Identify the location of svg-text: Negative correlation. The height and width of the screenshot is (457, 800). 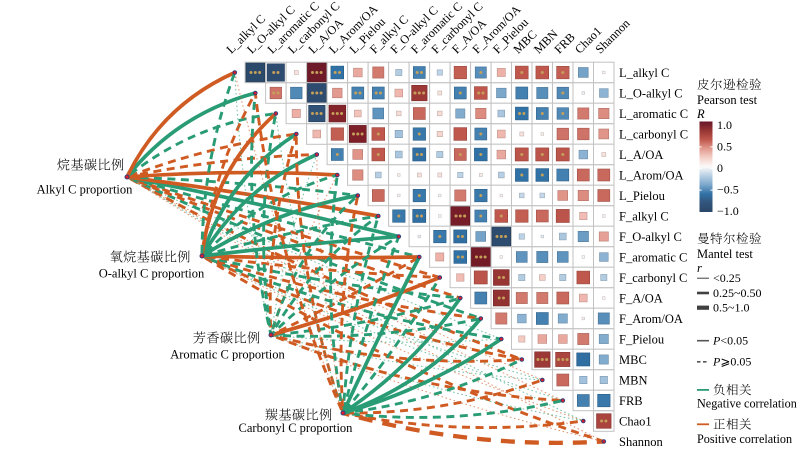
(747, 404).